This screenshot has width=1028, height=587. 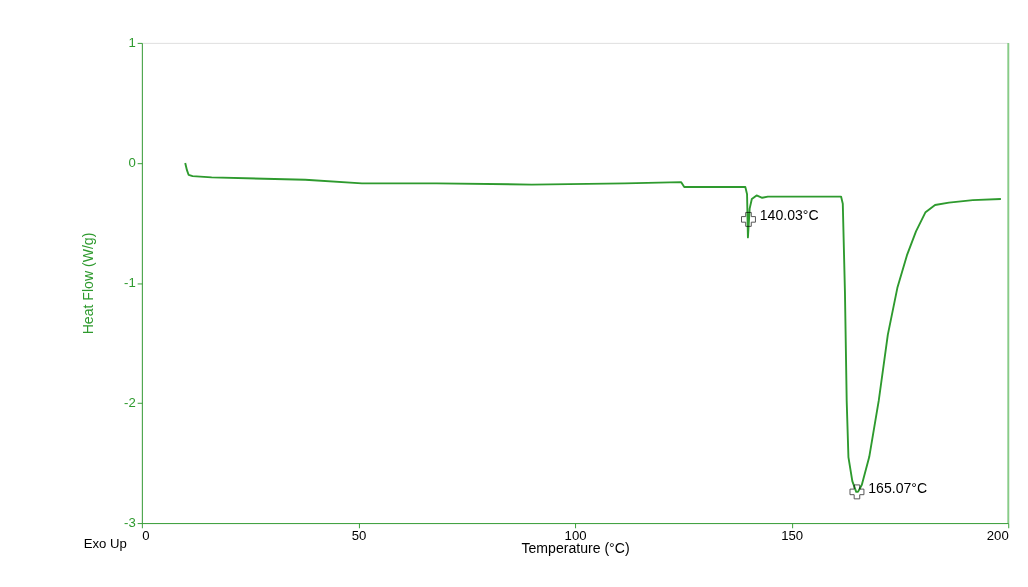 What do you see at coordinates (132, 43) in the screenshot?
I see `y-tick-label: 1` at bounding box center [132, 43].